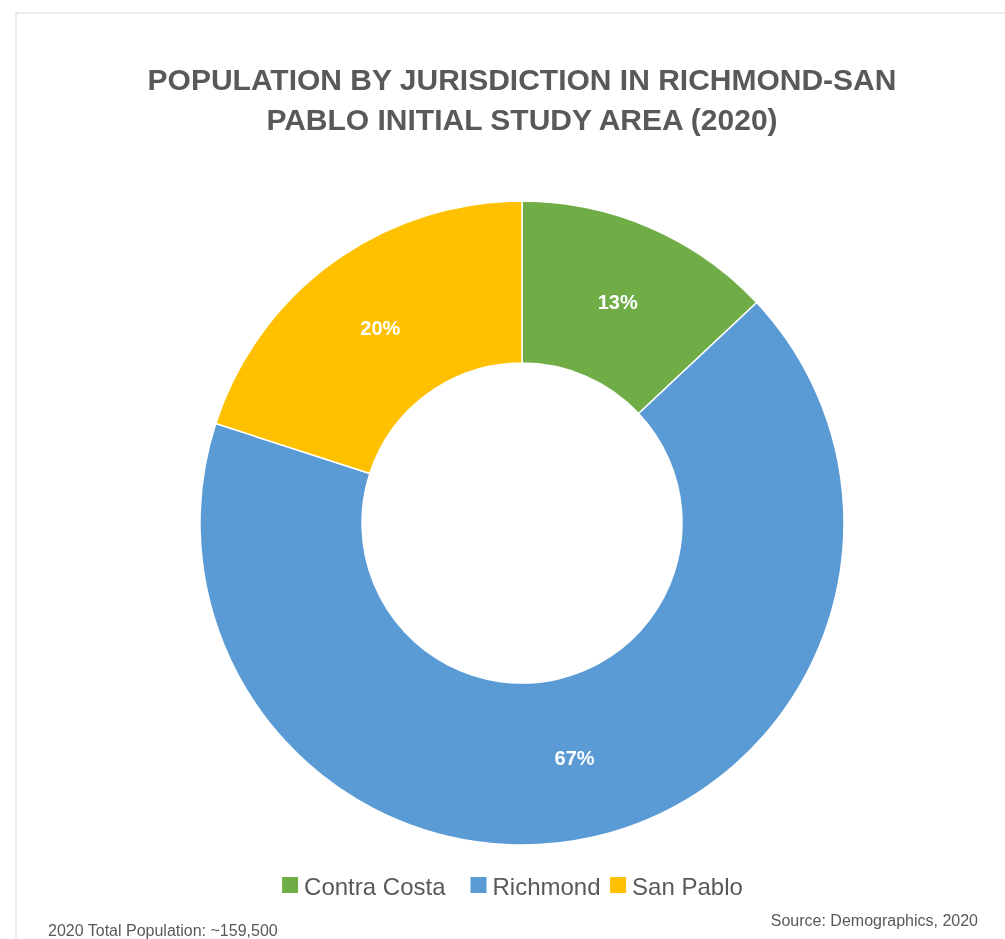 The height and width of the screenshot is (939, 1005). I want to click on data-label: 20%, so click(380, 328).